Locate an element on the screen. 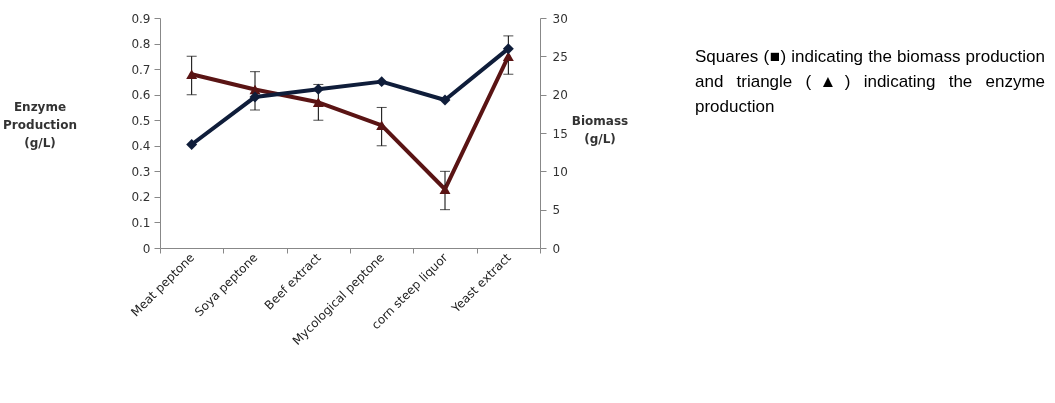  y-tick-label: 0.2 is located at coordinates (141, 197).